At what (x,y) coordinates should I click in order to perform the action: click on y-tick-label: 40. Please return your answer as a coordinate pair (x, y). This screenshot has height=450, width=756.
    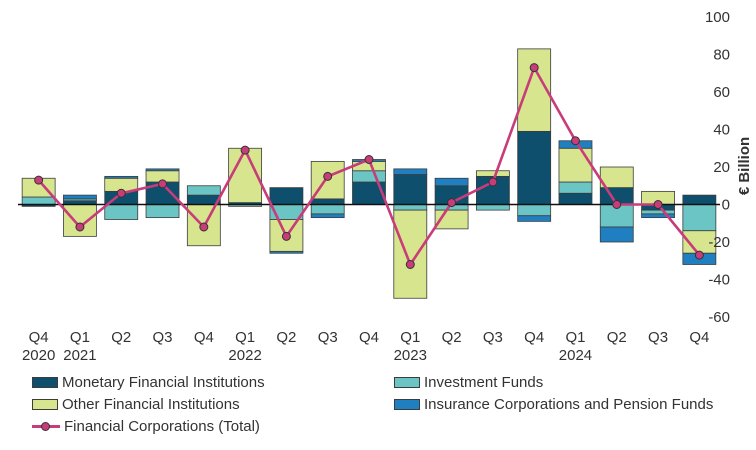
    Looking at the image, I should click on (721, 130).